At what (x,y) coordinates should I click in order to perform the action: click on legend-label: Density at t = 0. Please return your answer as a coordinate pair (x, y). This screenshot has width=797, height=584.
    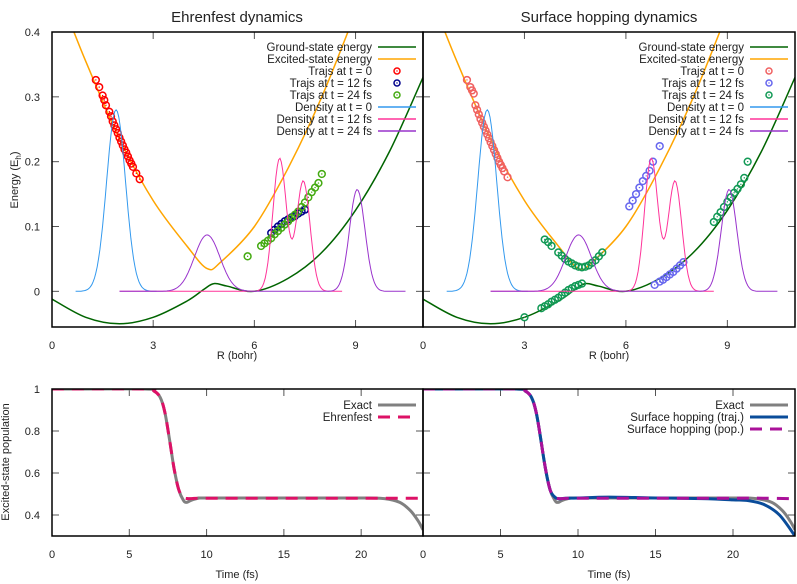
    Looking at the image, I should click on (333, 108).